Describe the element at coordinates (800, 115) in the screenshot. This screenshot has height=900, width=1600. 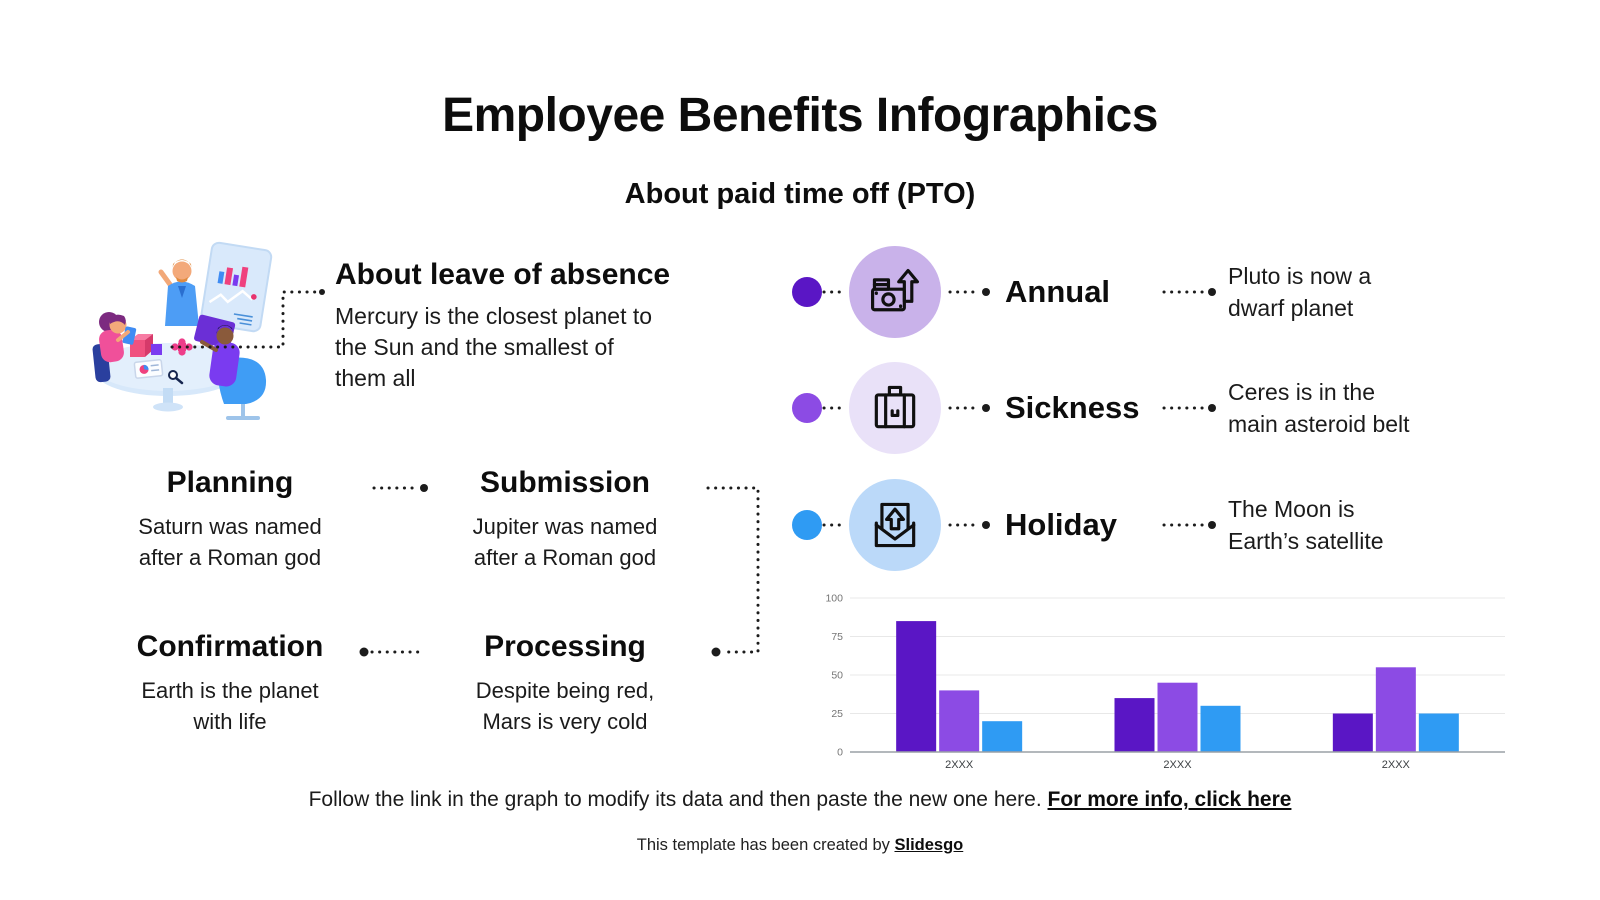
I see `slide-title: Employee Benefits Infographics` at that location.